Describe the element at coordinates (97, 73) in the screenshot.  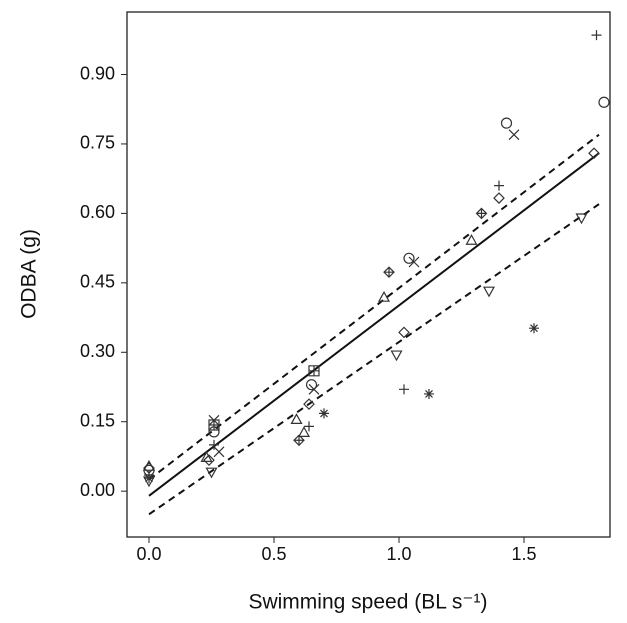
I see `y-tick-label: 0.90` at that location.